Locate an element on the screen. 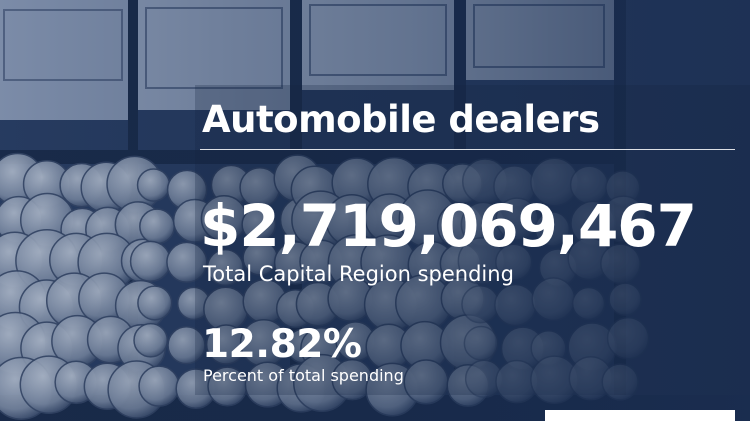  corner-tab is located at coordinates (640, 415).